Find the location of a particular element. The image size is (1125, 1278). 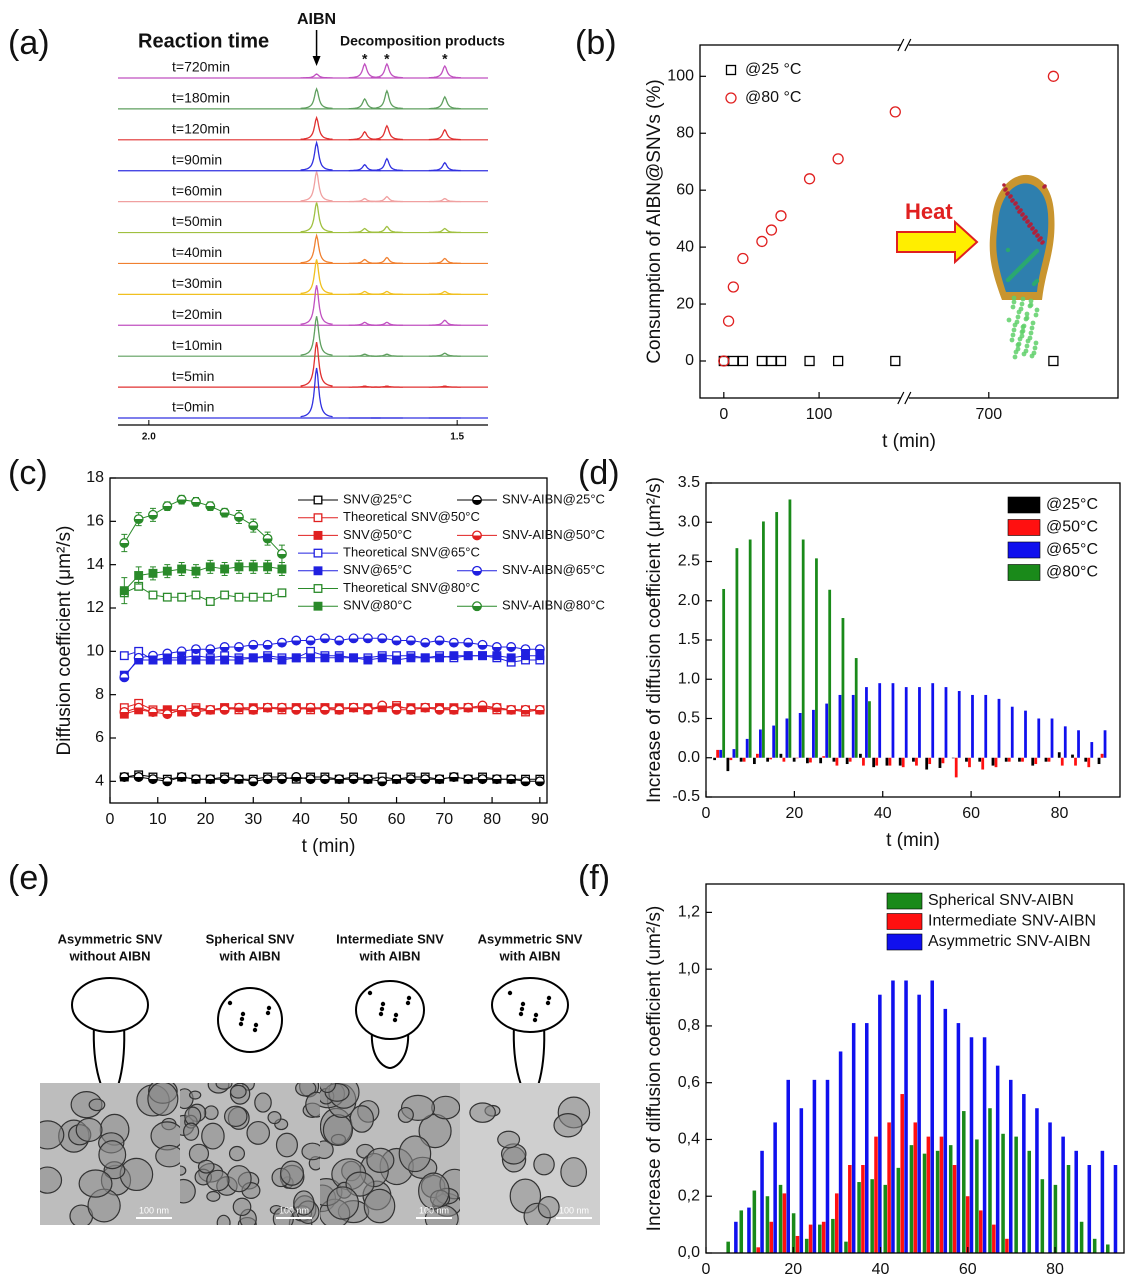

legend-label: @65°C is located at coordinates (1072, 549).